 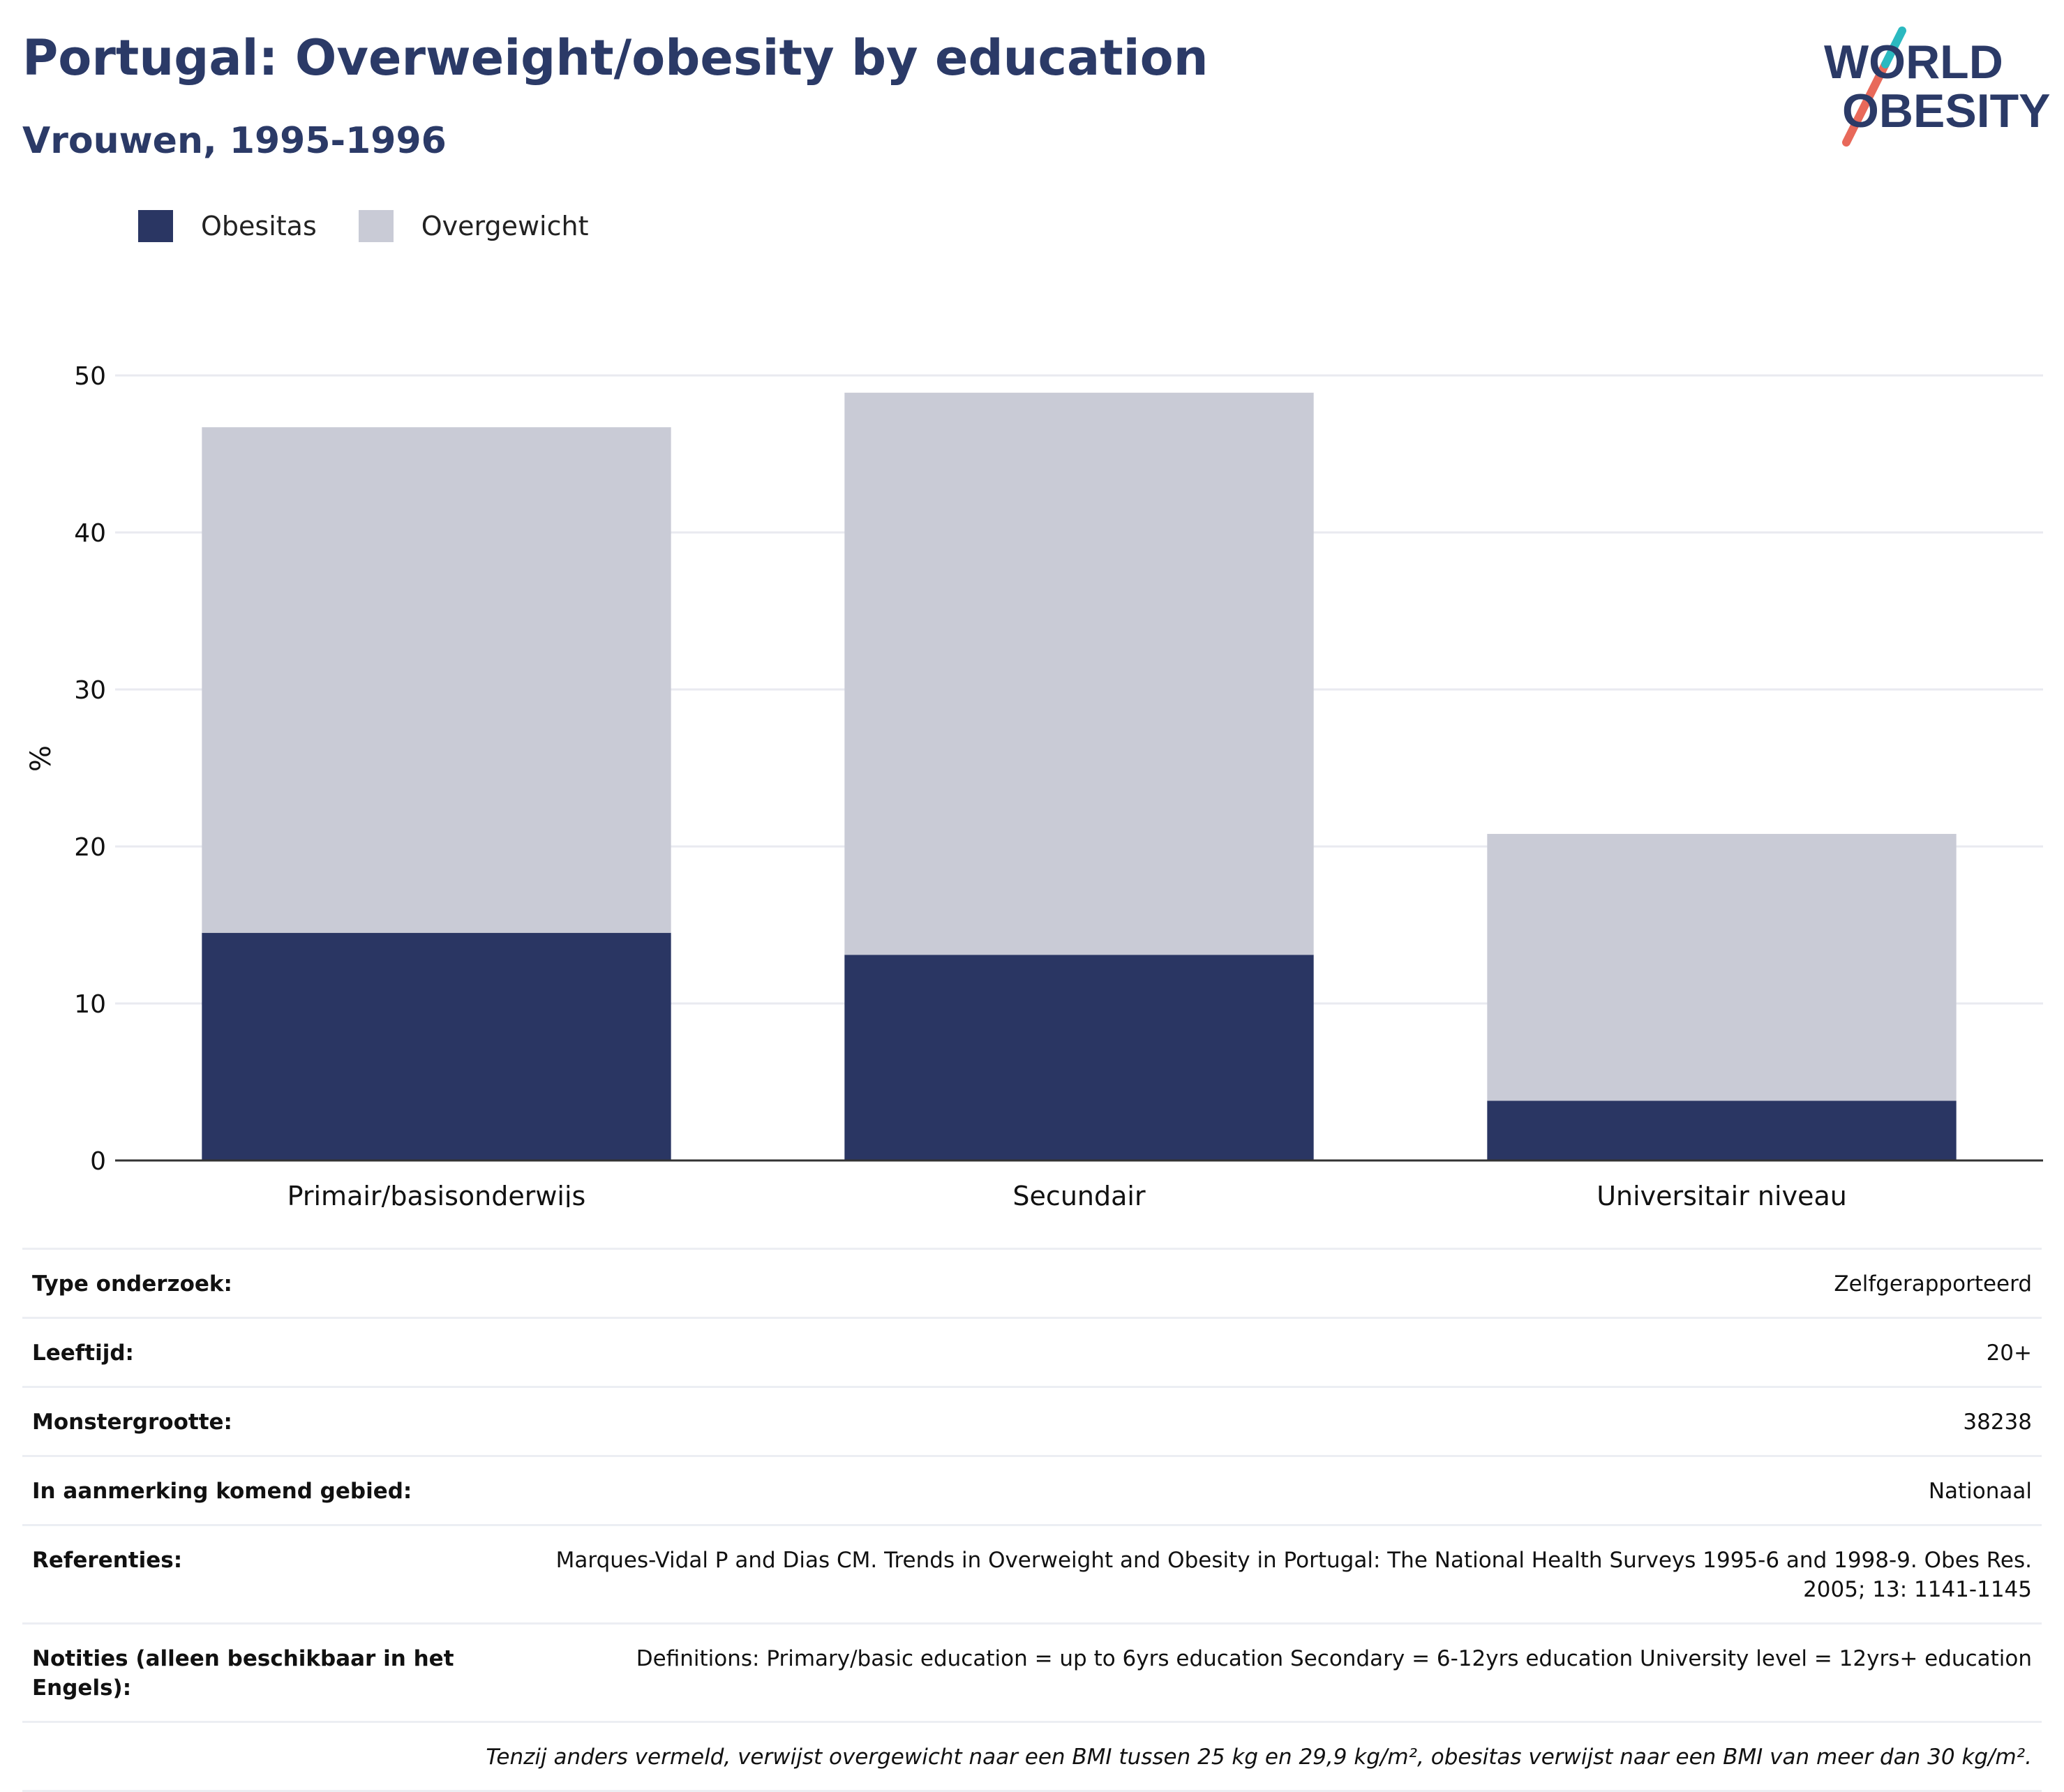 I want to click on legend-item-obesitas: Obesitas, so click(x=227, y=226).